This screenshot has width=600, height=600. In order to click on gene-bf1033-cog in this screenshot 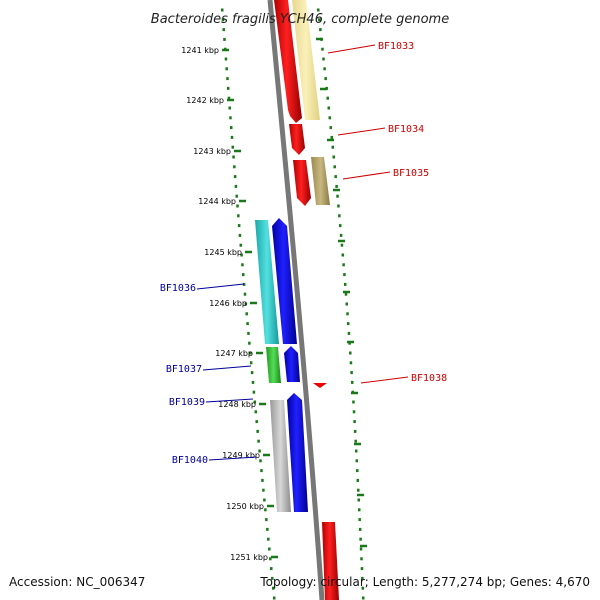, I will do `click(306, 60)`.